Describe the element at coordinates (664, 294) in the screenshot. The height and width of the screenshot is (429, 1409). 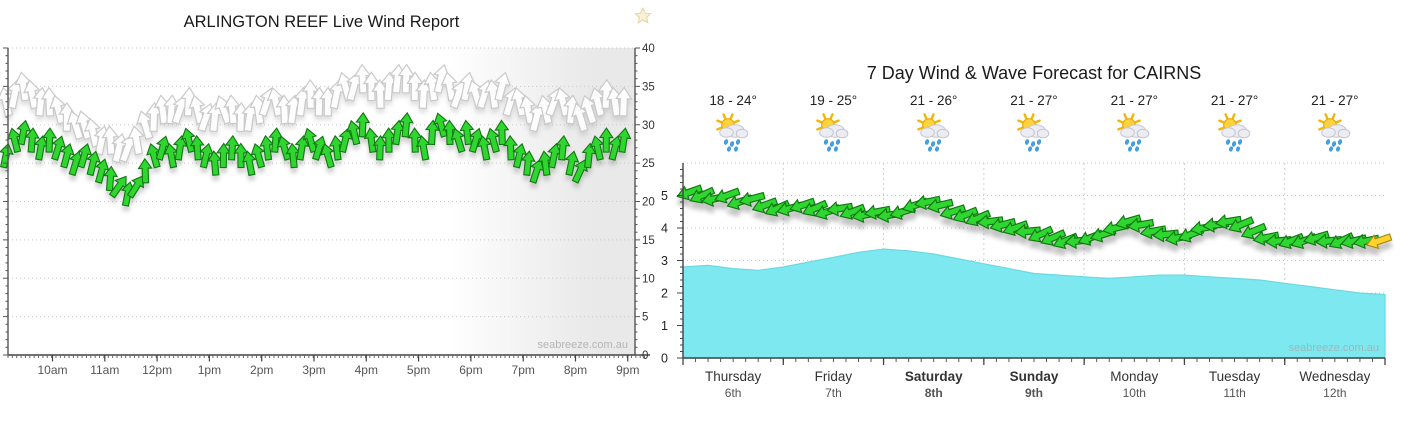
I see `svg-text: 2` at that location.